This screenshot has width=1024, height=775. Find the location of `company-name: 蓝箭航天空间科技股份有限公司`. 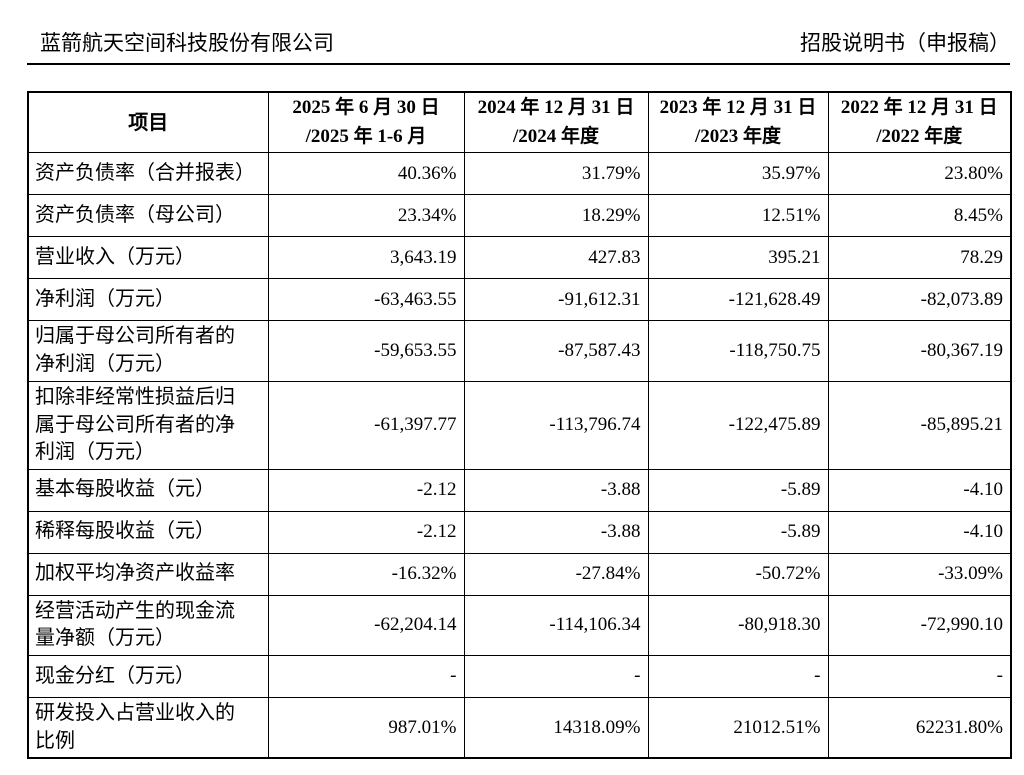

company-name: 蓝箭航天空间科技股份有限公司 is located at coordinates (187, 43).